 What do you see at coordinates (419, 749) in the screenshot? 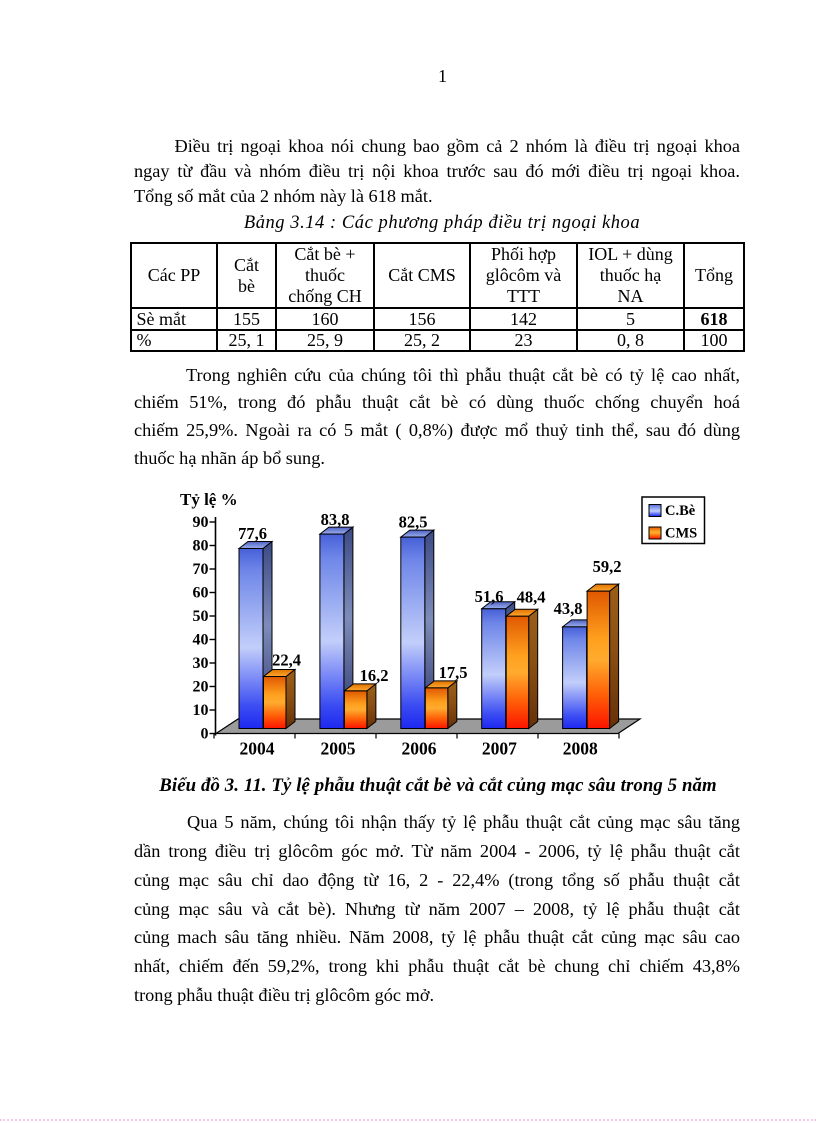
I see `svg-text: 2006` at bounding box center [419, 749].